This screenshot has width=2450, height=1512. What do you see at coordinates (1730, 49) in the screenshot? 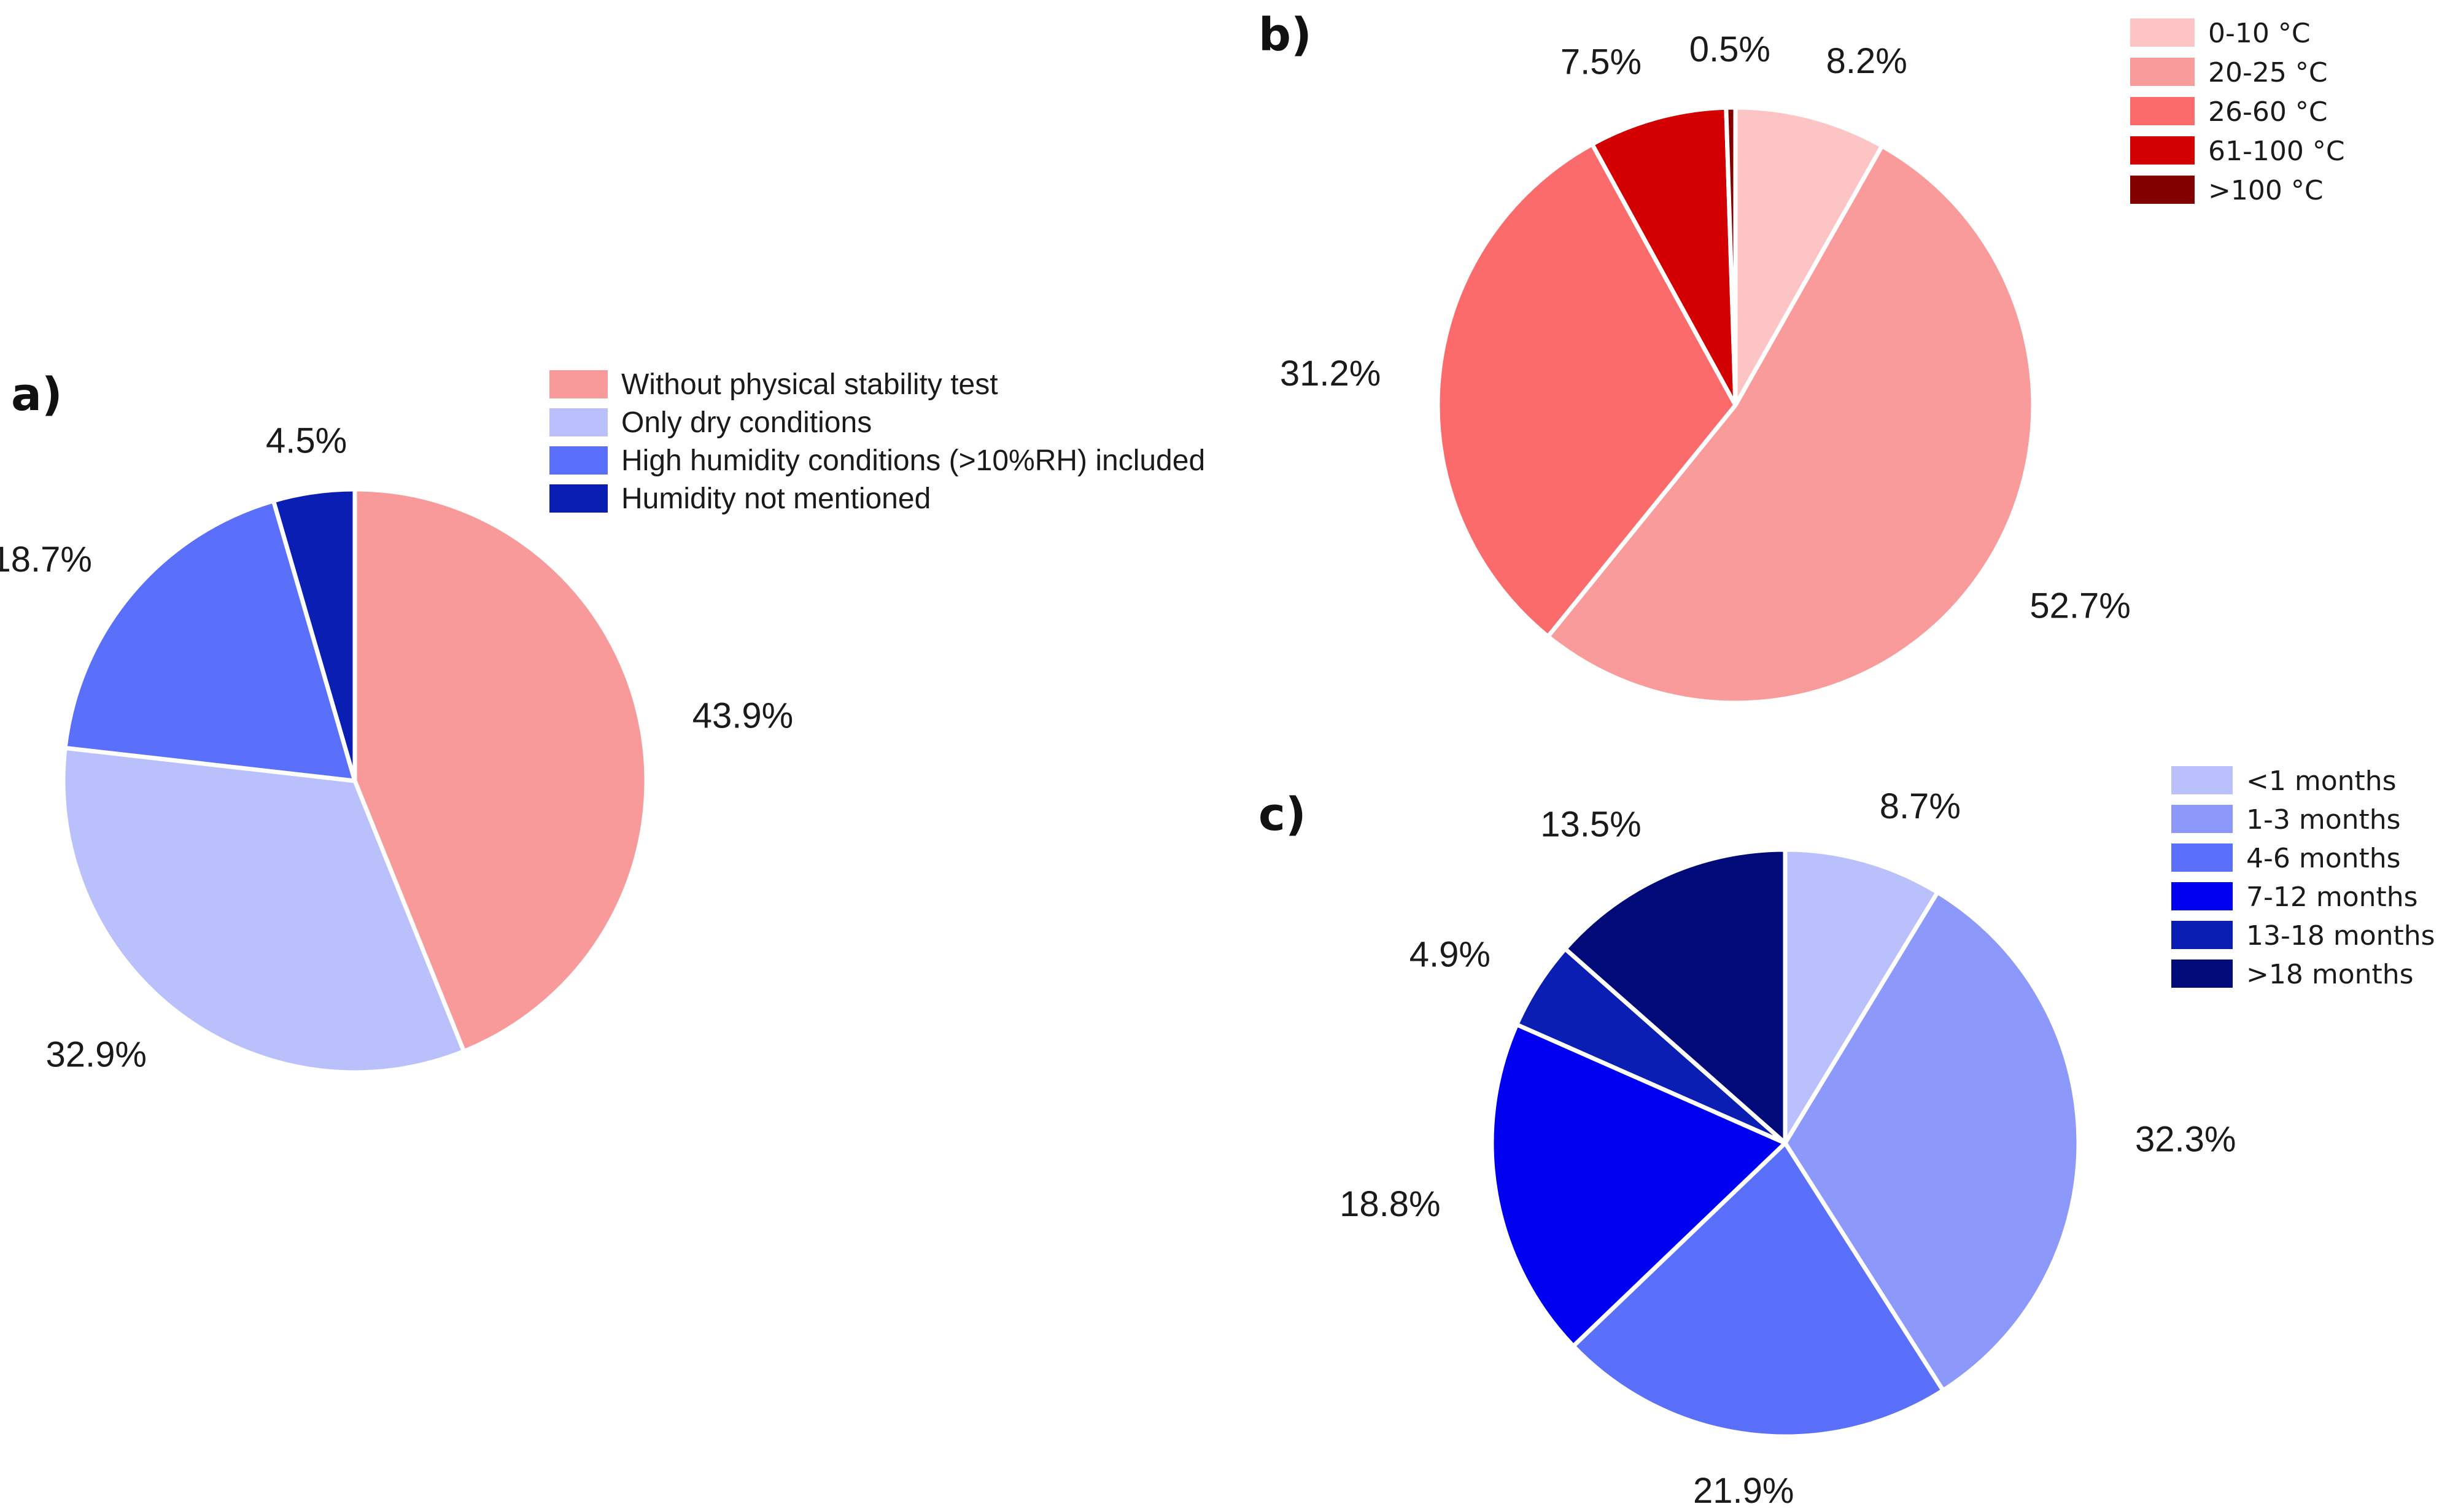
I see `pie-label-1-4: 0.5%` at bounding box center [1730, 49].